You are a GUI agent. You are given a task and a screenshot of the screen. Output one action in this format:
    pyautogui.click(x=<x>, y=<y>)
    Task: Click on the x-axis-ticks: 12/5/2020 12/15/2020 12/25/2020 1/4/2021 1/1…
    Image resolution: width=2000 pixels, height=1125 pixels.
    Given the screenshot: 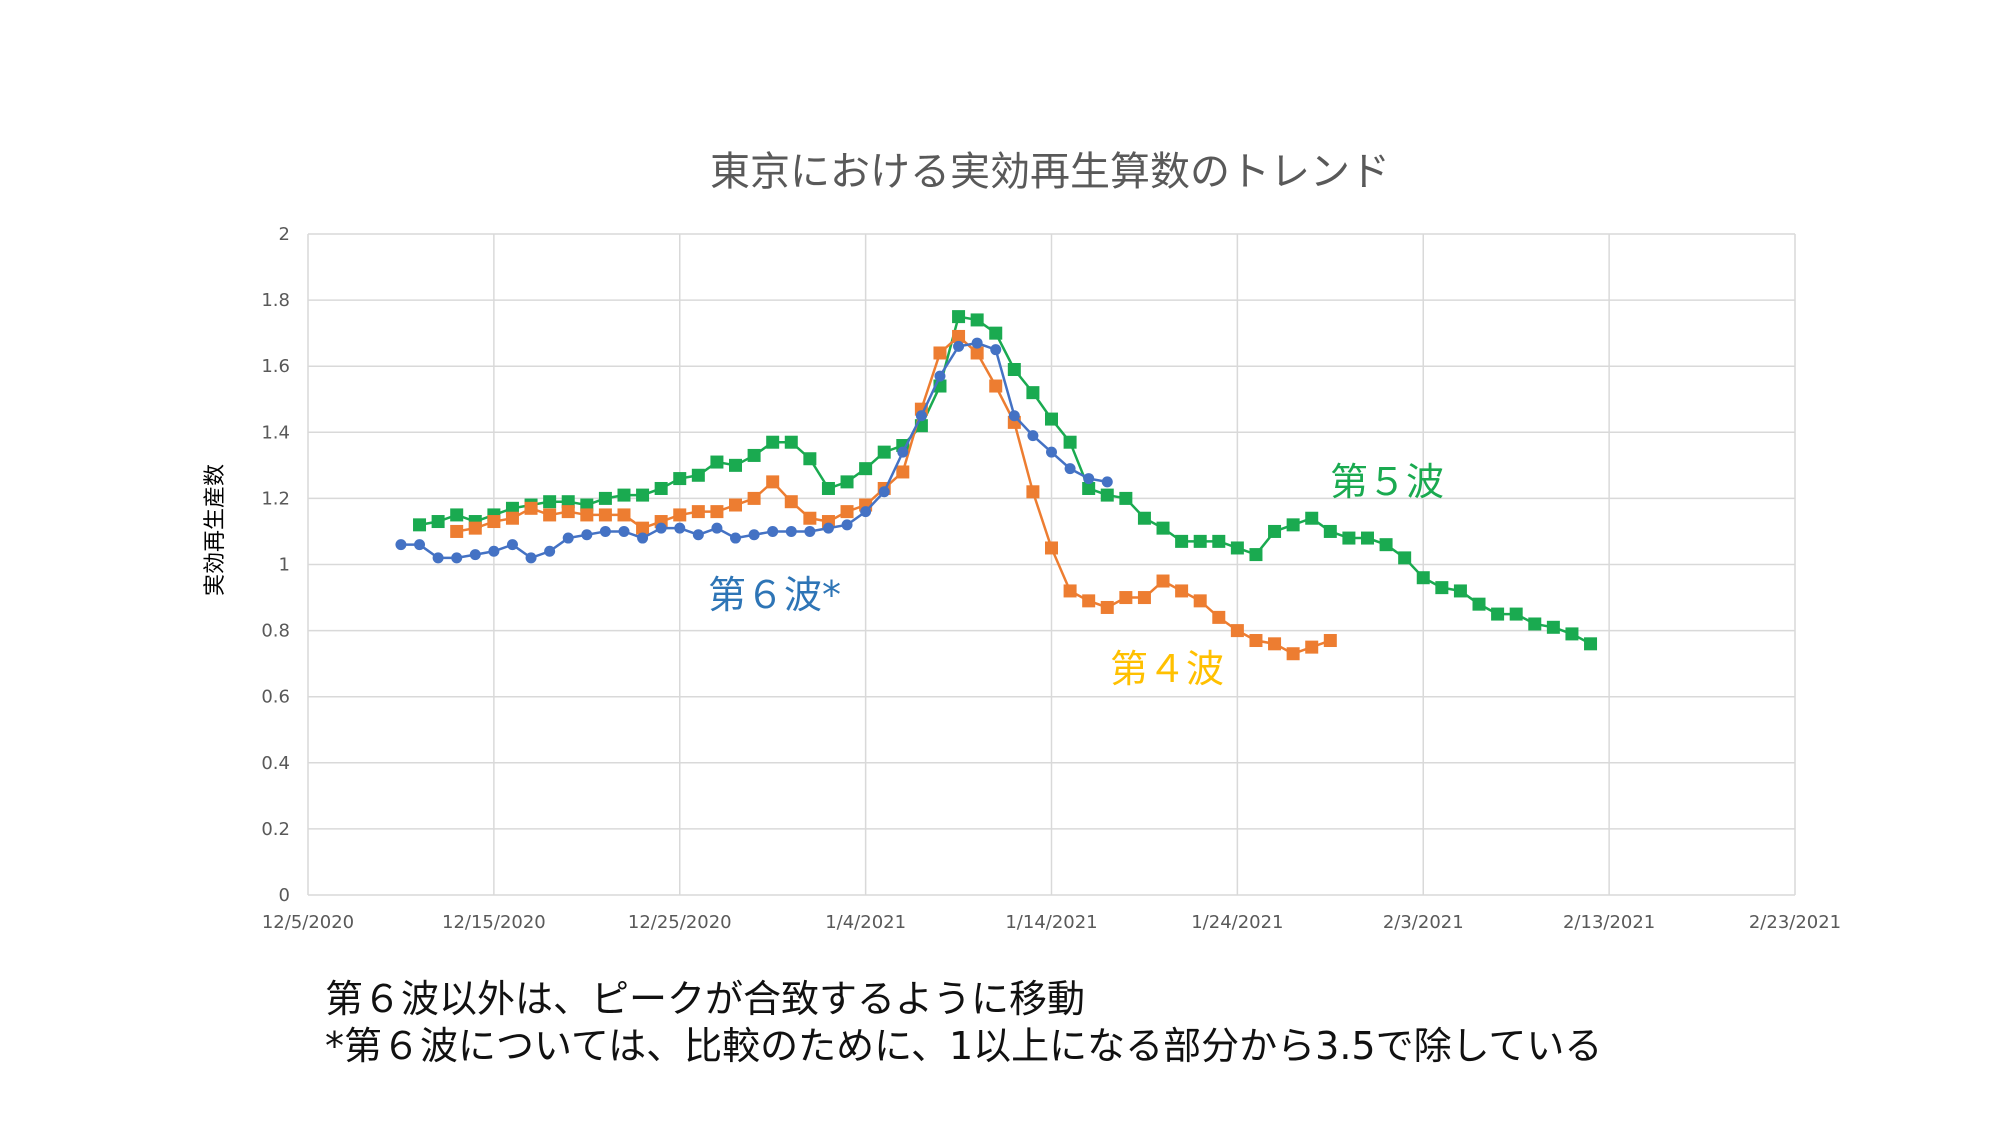 What is the action you would take?
    pyautogui.click(x=1051, y=922)
    